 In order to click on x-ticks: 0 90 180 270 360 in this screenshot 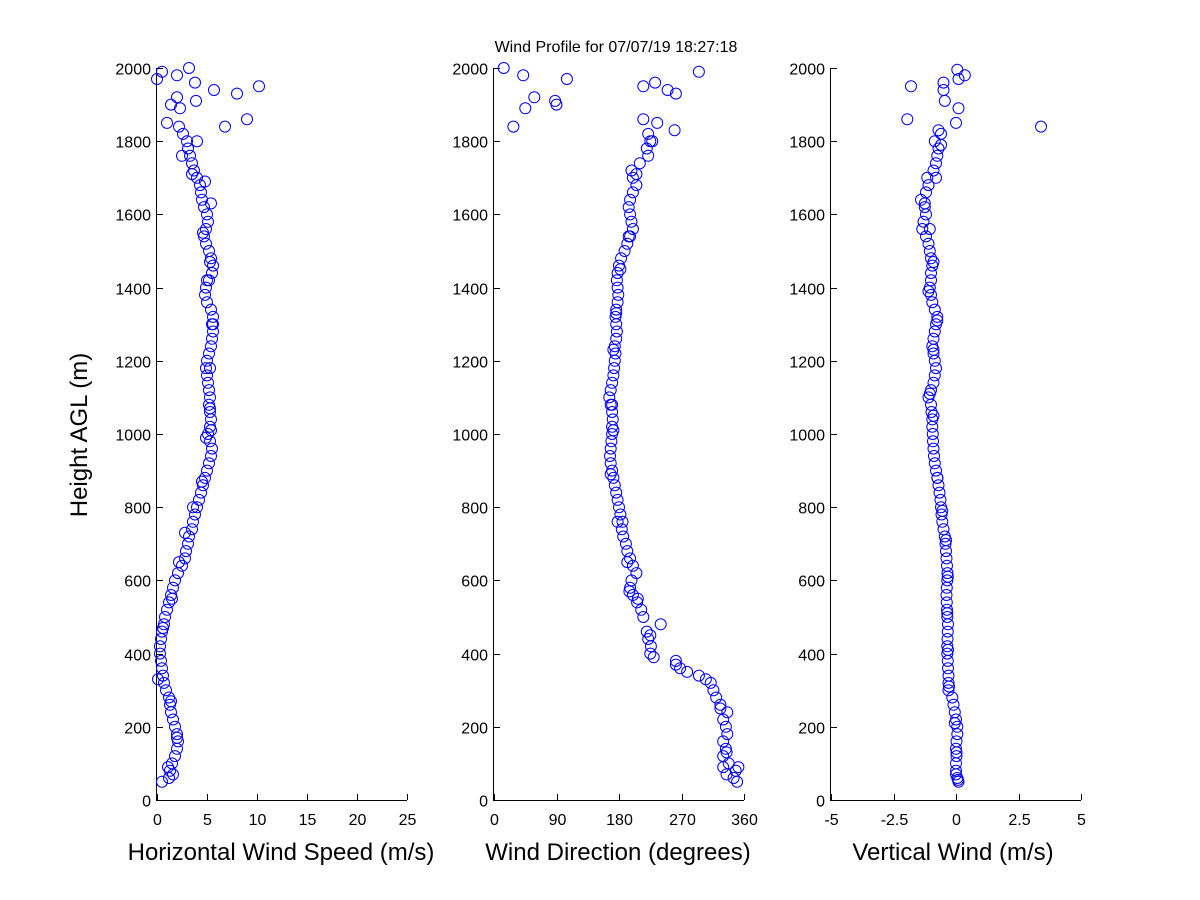, I will do `click(624, 811)`.